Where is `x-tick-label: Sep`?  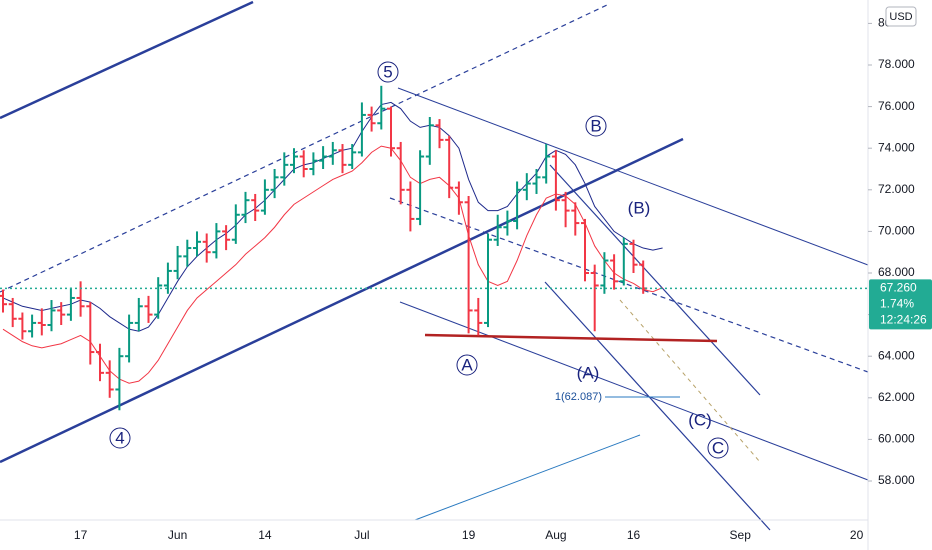 x-tick-label: Sep is located at coordinates (741, 535).